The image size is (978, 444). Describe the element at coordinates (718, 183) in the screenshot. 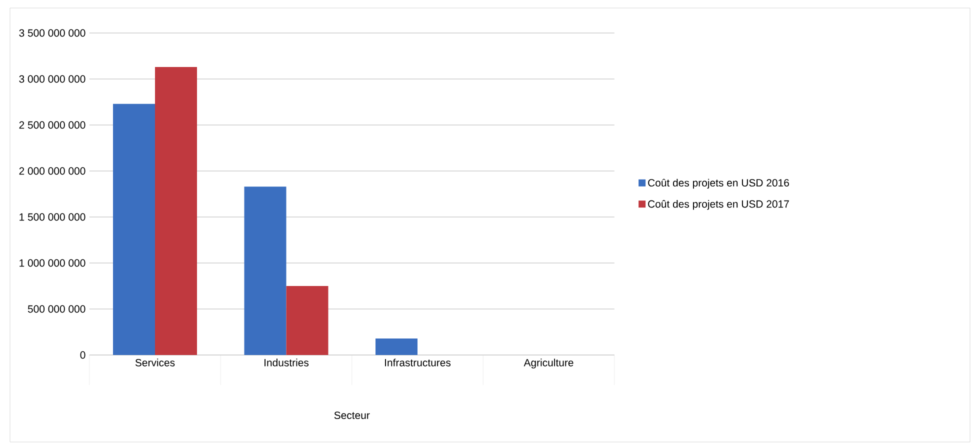

I see `legend-label: Coût des projets en USD 2016` at that location.